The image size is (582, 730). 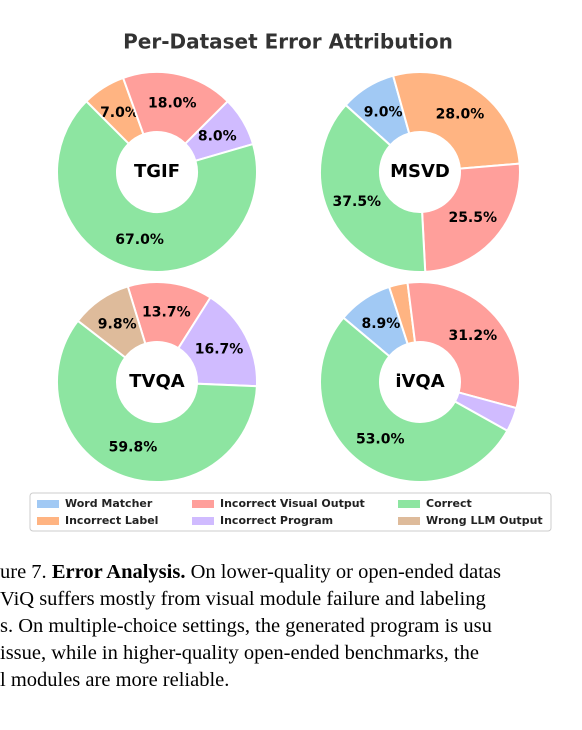 I want to click on value-label: 25.5%, so click(x=472, y=218).